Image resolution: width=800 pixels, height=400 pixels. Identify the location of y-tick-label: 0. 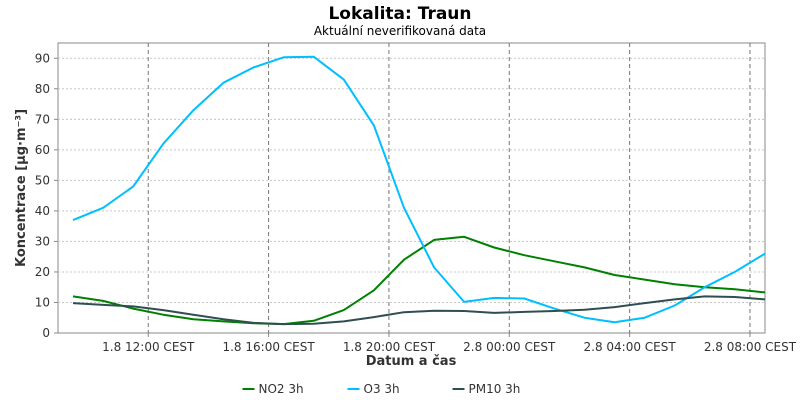
(46, 333).